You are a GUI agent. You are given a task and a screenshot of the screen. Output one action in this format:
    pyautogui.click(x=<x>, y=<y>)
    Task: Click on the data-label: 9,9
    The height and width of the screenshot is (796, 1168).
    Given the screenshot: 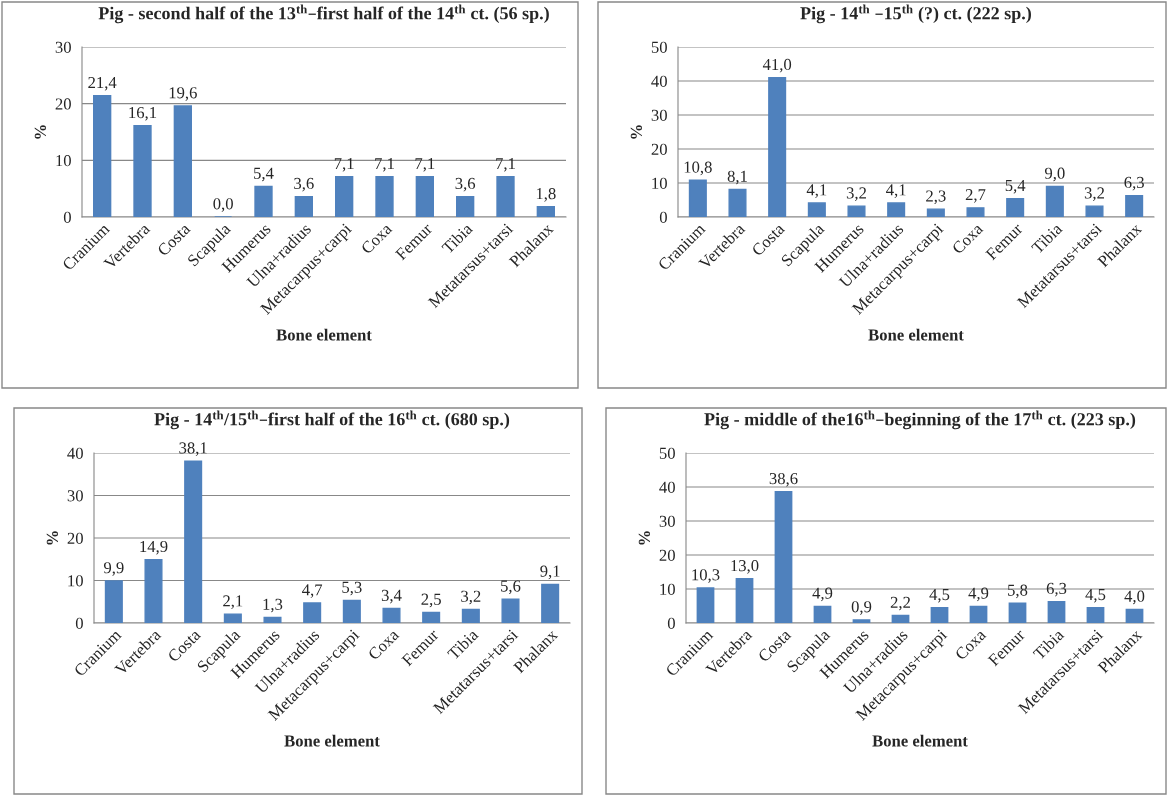 What is the action you would take?
    pyautogui.click(x=113, y=569)
    